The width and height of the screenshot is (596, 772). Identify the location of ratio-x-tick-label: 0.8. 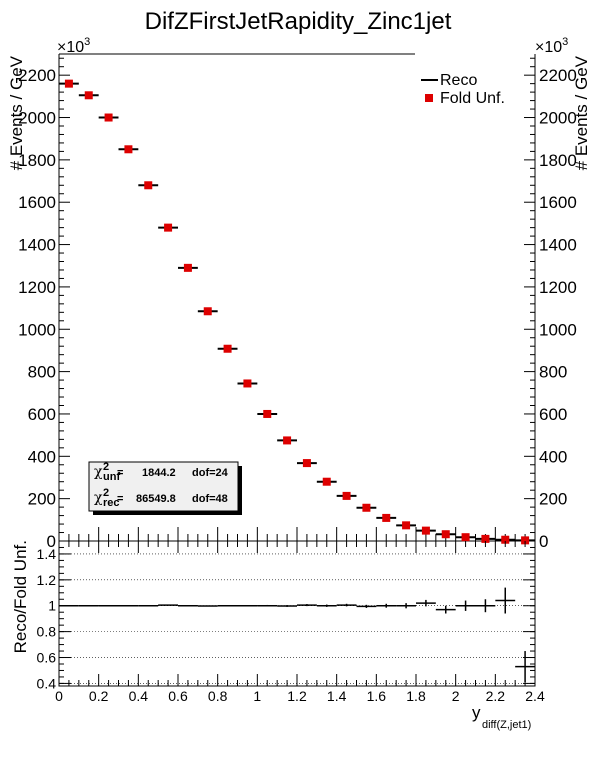
(218, 696).